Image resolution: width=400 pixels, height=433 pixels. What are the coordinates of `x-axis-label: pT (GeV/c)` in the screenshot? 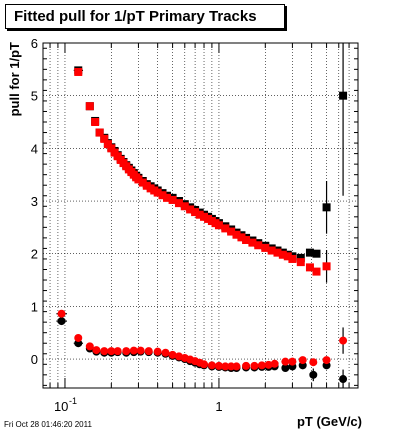 It's located at (329, 421).